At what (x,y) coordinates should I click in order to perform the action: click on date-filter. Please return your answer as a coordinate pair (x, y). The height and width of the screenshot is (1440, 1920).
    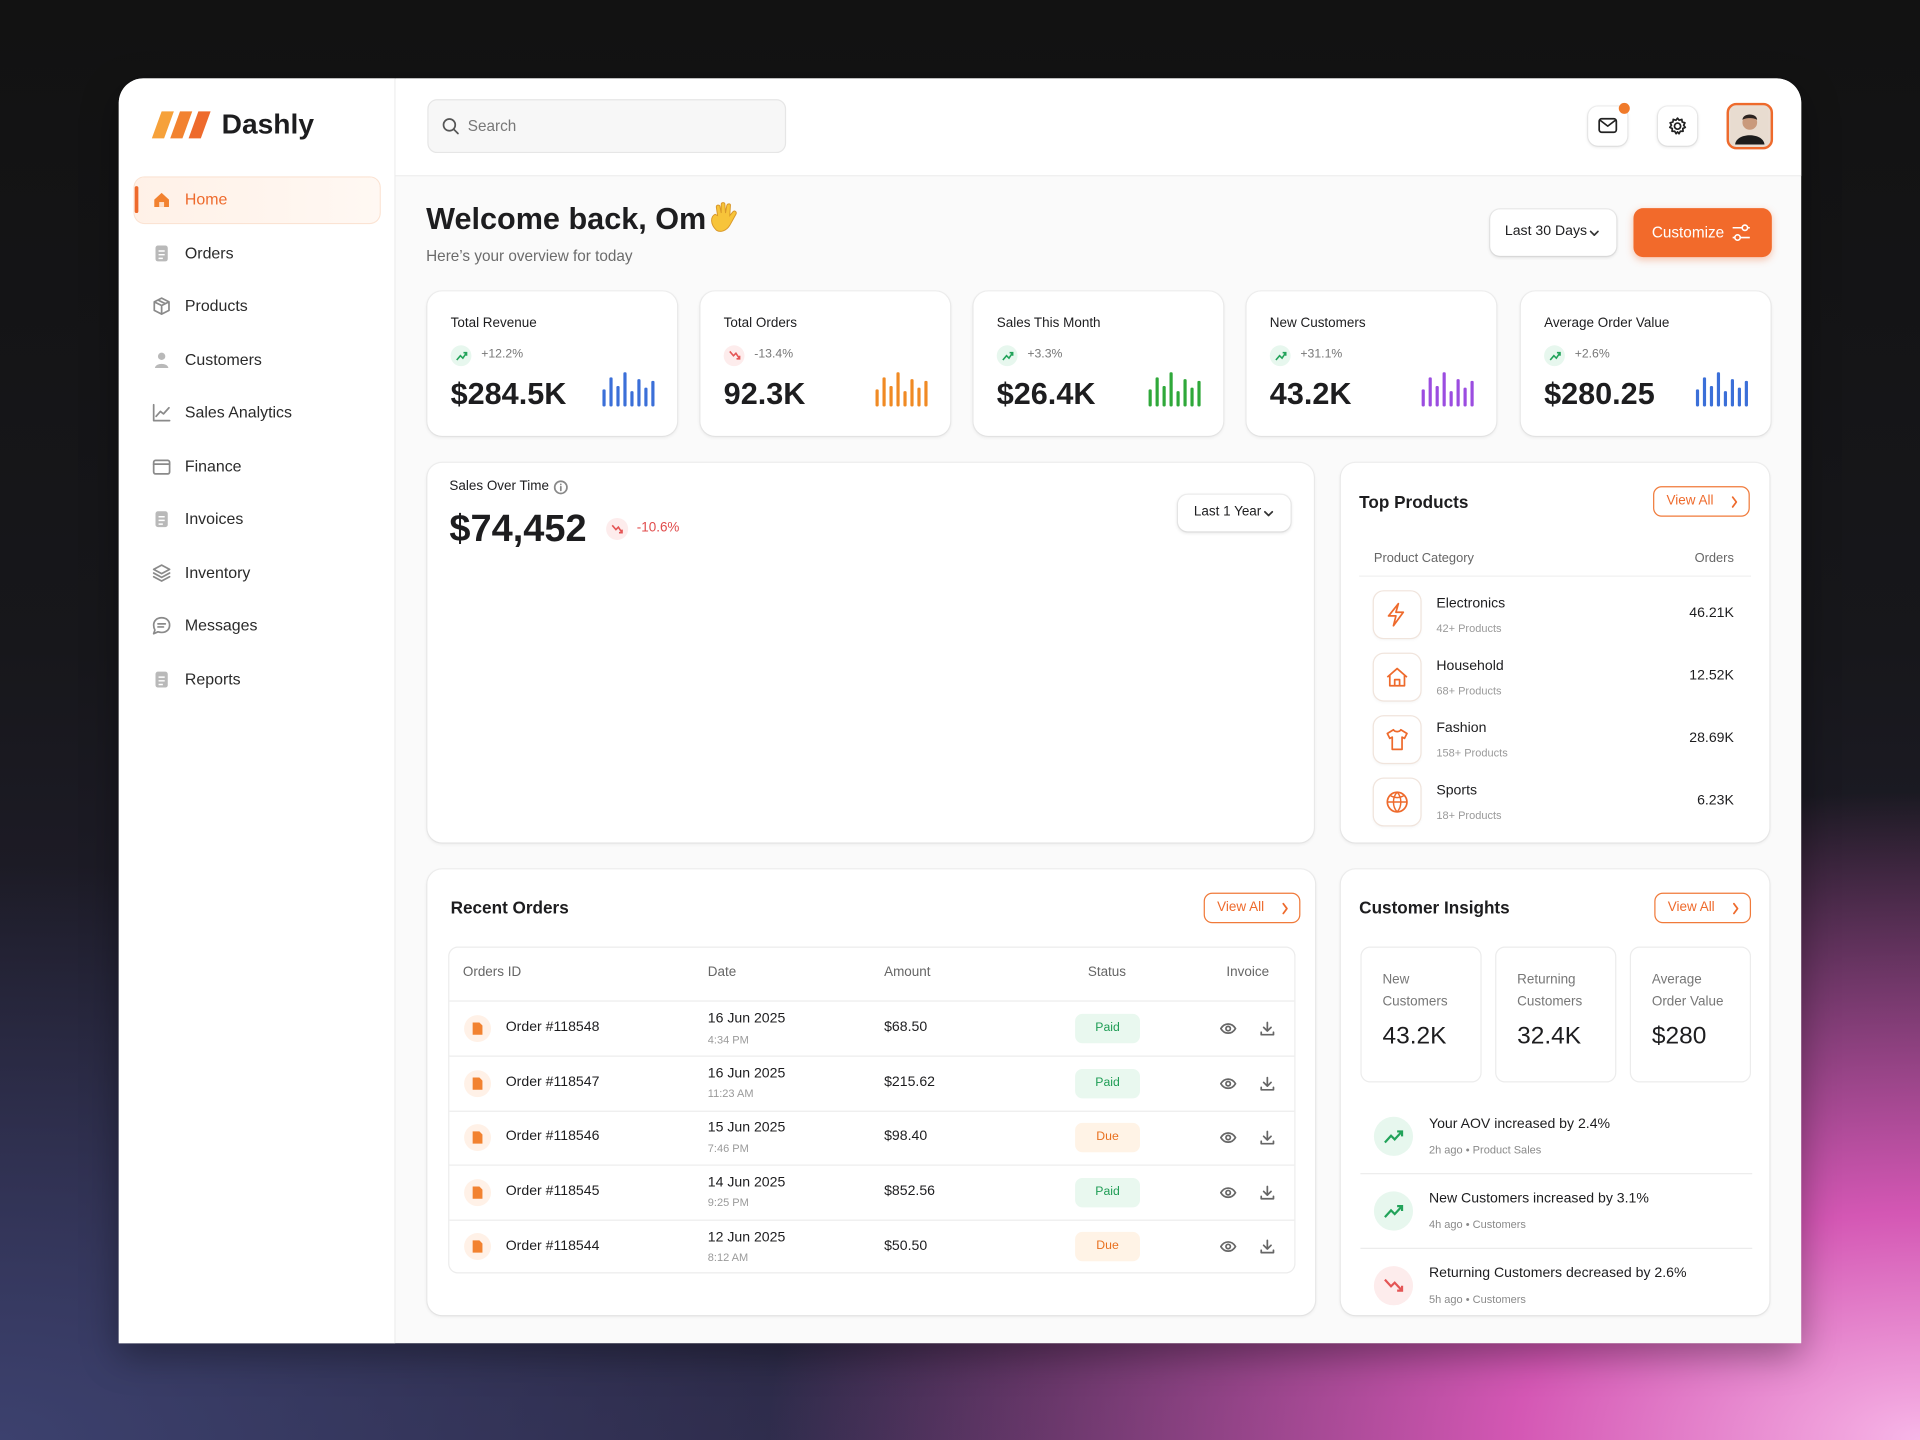
    Looking at the image, I should click on (1553, 232).